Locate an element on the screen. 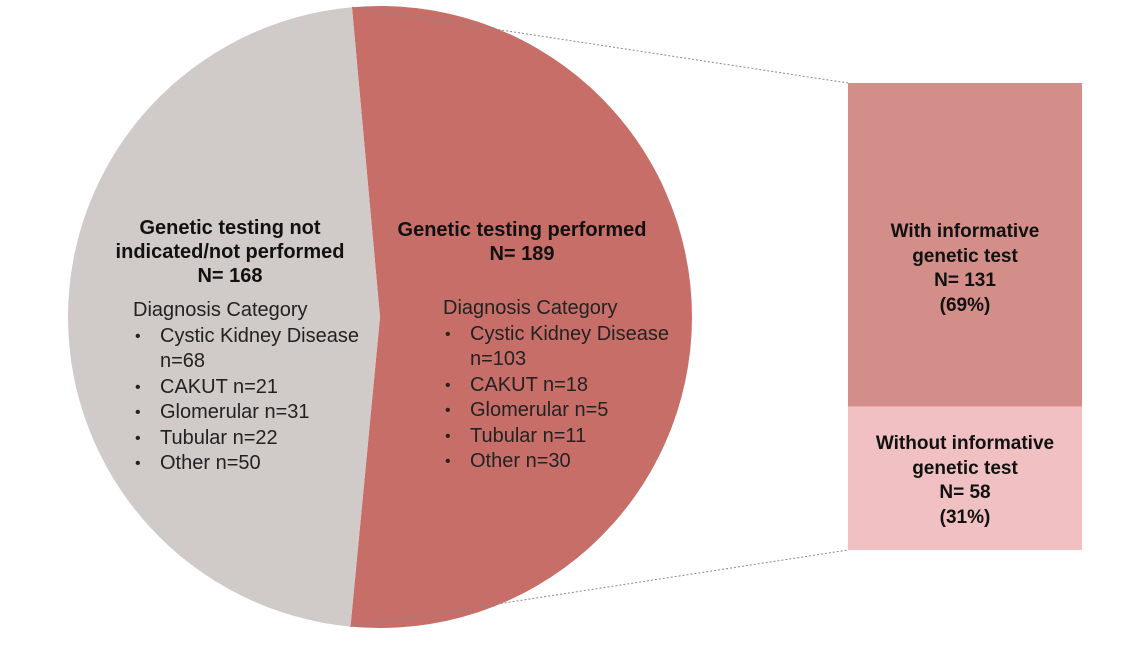 The height and width of the screenshot is (652, 1146). breakdown-count: N= 58 is located at coordinates (965, 492).